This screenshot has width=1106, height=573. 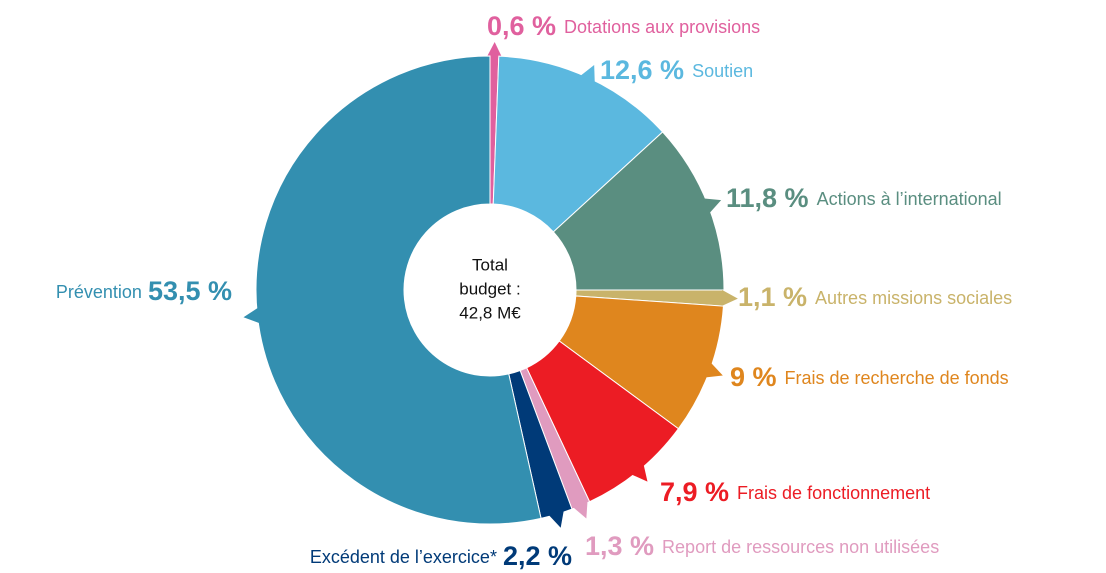 I want to click on category-label: Frais de fonctionnement, so click(x=833, y=493).